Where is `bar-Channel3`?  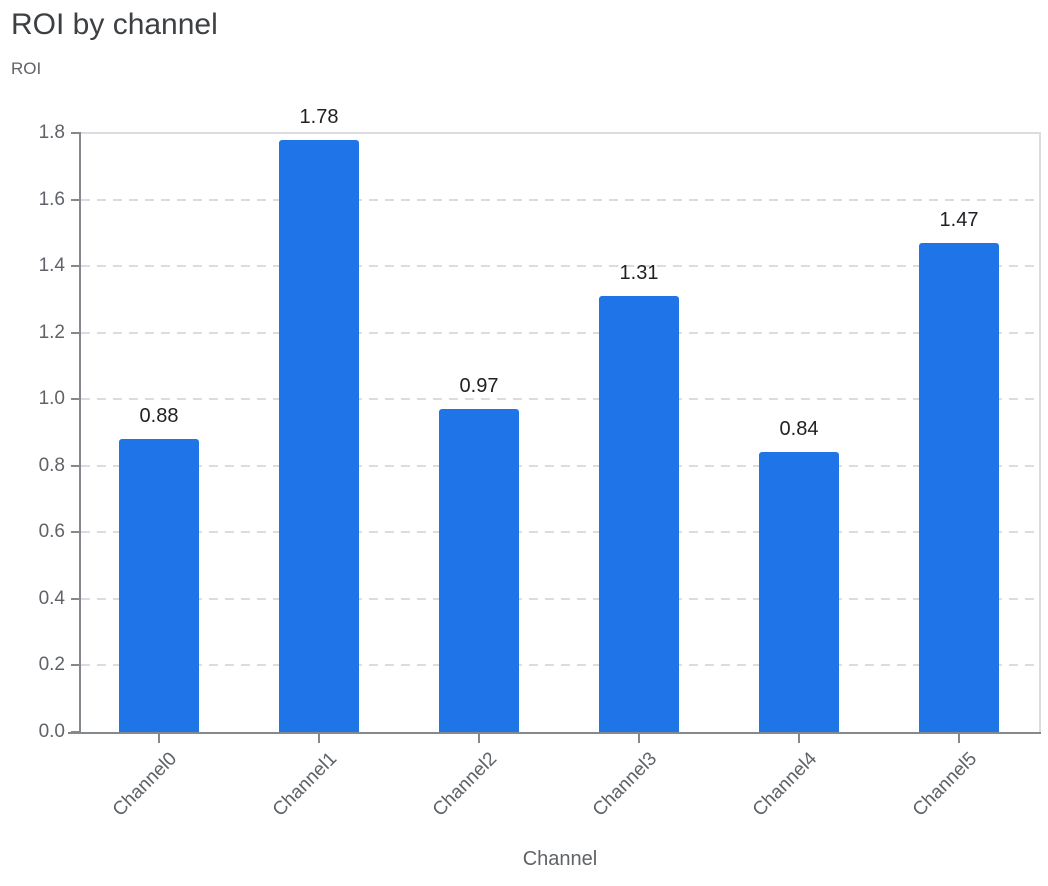 bar-Channel3 is located at coordinates (639, 514).